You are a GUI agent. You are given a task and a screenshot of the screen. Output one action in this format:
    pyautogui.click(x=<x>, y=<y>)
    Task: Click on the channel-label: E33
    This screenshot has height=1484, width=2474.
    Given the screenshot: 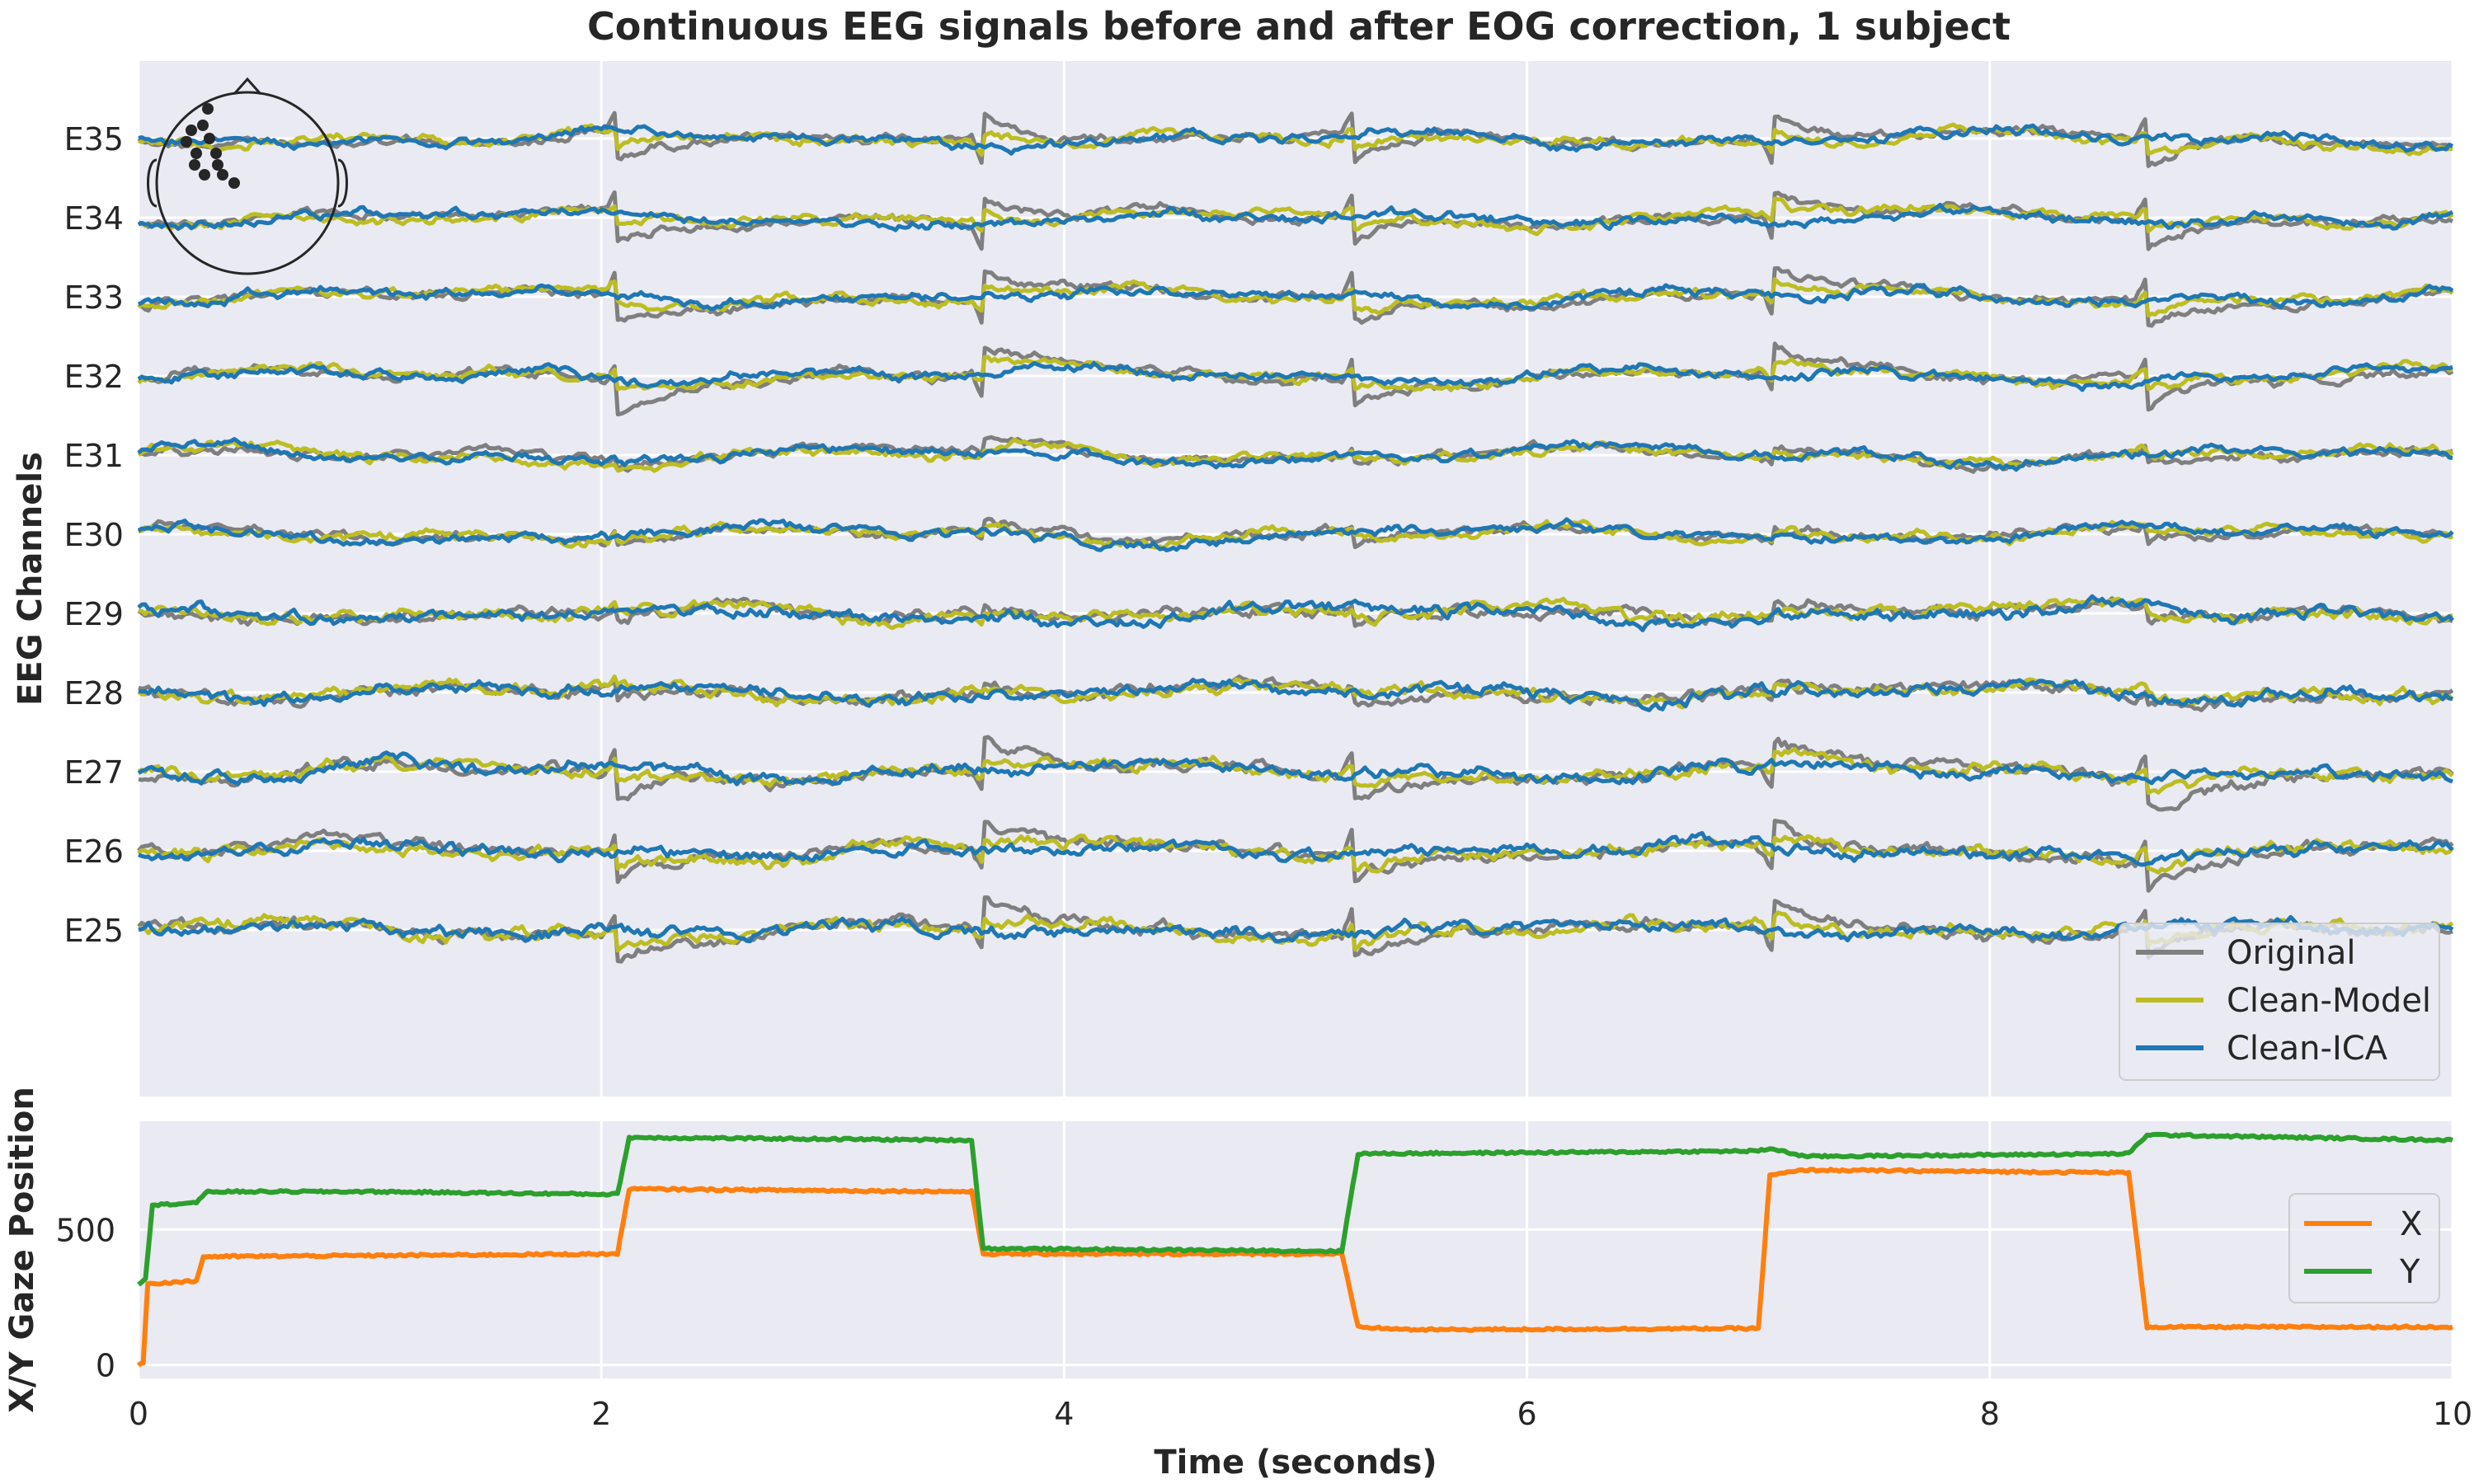 What is the action you would take?
    pyautogui.click(x=94, y=297)
    